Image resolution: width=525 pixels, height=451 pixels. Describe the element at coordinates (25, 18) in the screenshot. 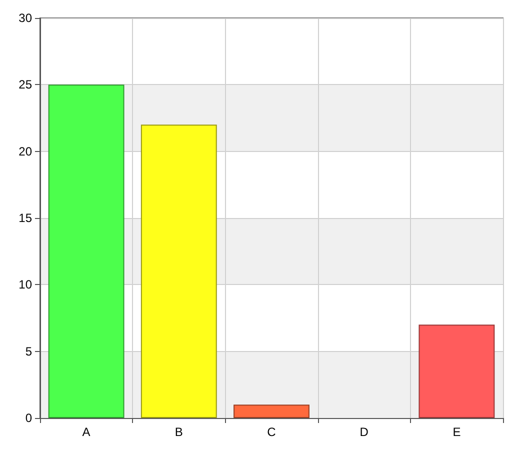

I see `y-tick-label: 30` at that location.